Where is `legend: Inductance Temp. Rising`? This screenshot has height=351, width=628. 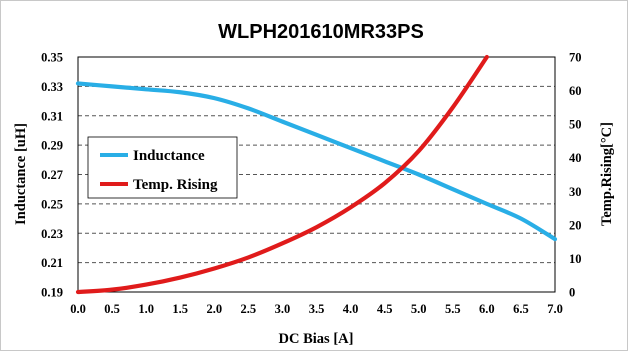
legend: Inductance Temp. Rising is located at coordinates (162, 167).